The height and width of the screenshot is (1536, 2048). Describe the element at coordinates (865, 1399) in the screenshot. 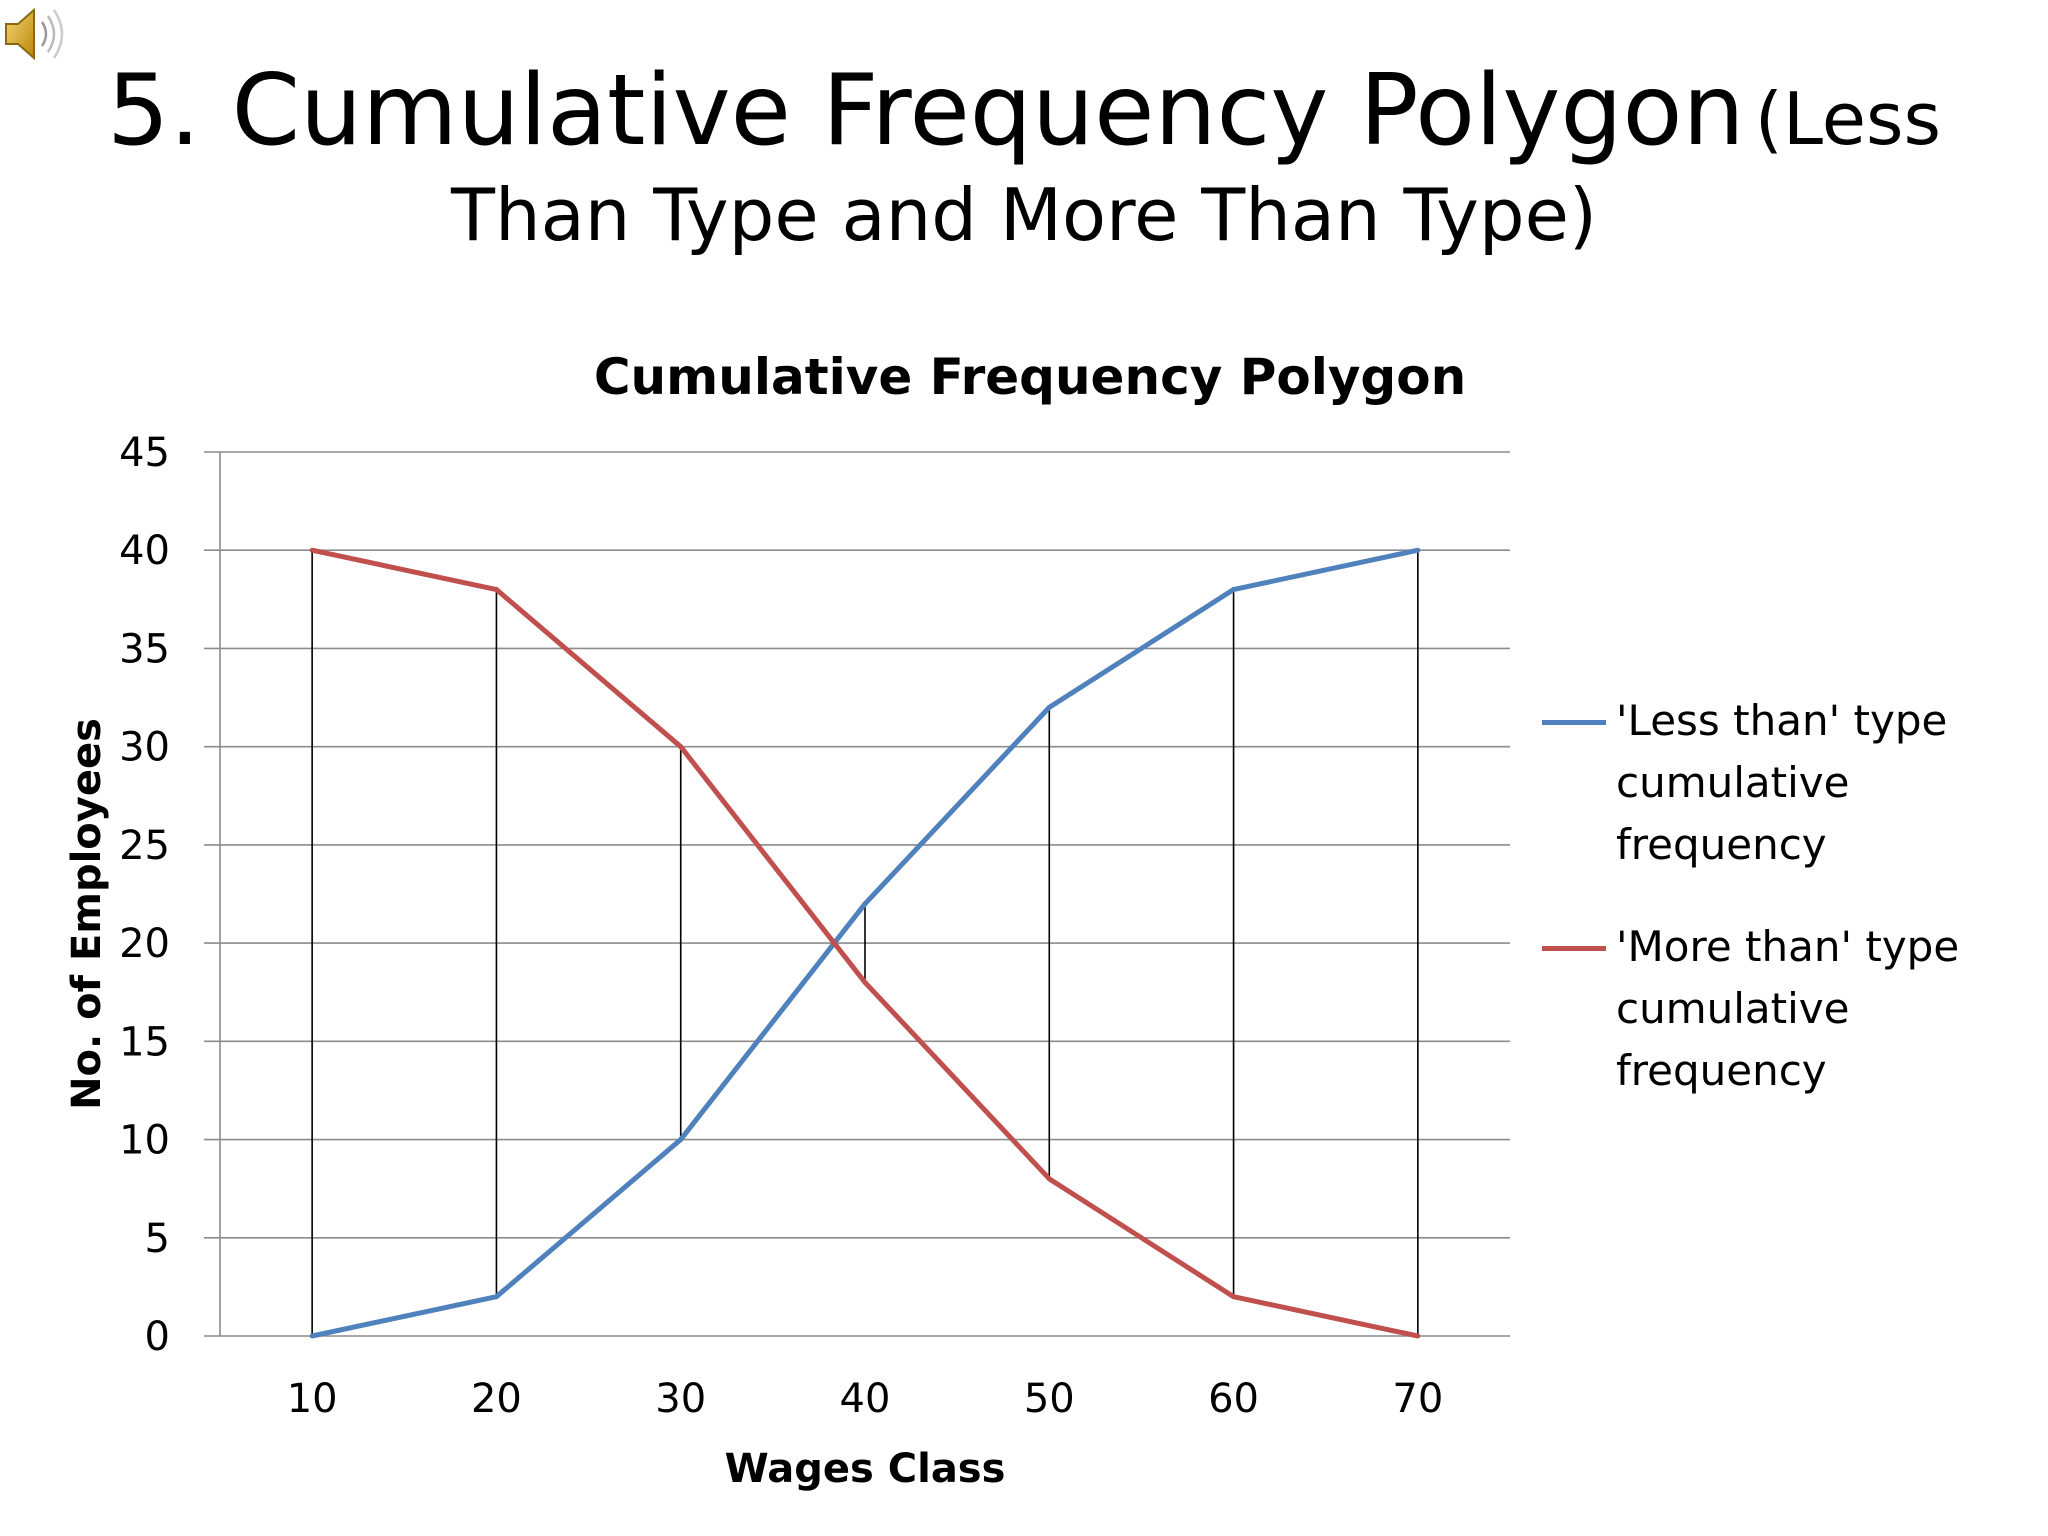

I see `x-tick-label-40: 40` at that location.